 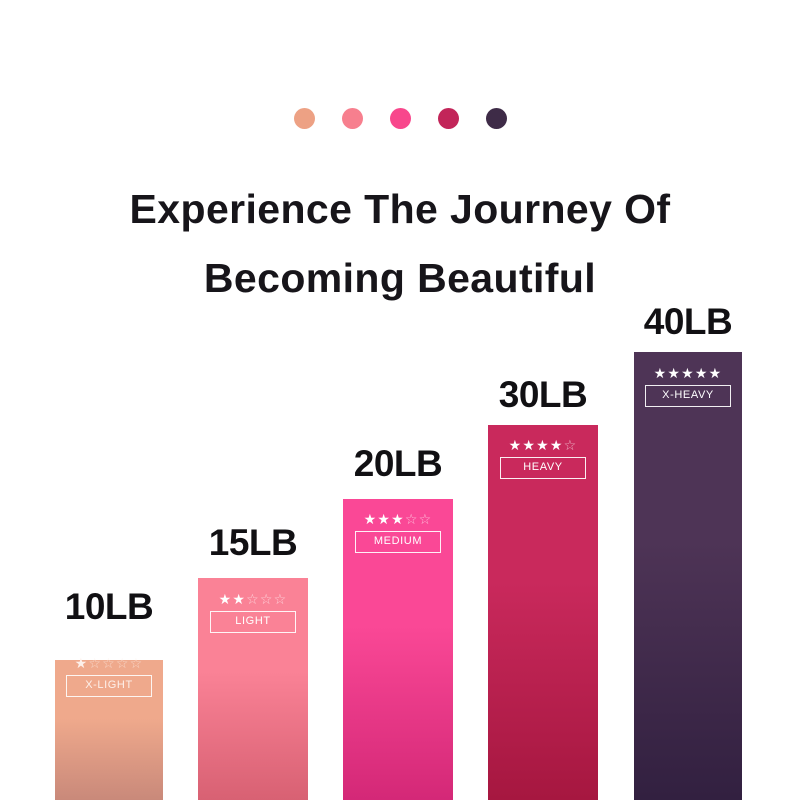 What do you see at coordinates (352, 118) in the screenshot?
I see `dot-light` at bounding box center [352, 118].